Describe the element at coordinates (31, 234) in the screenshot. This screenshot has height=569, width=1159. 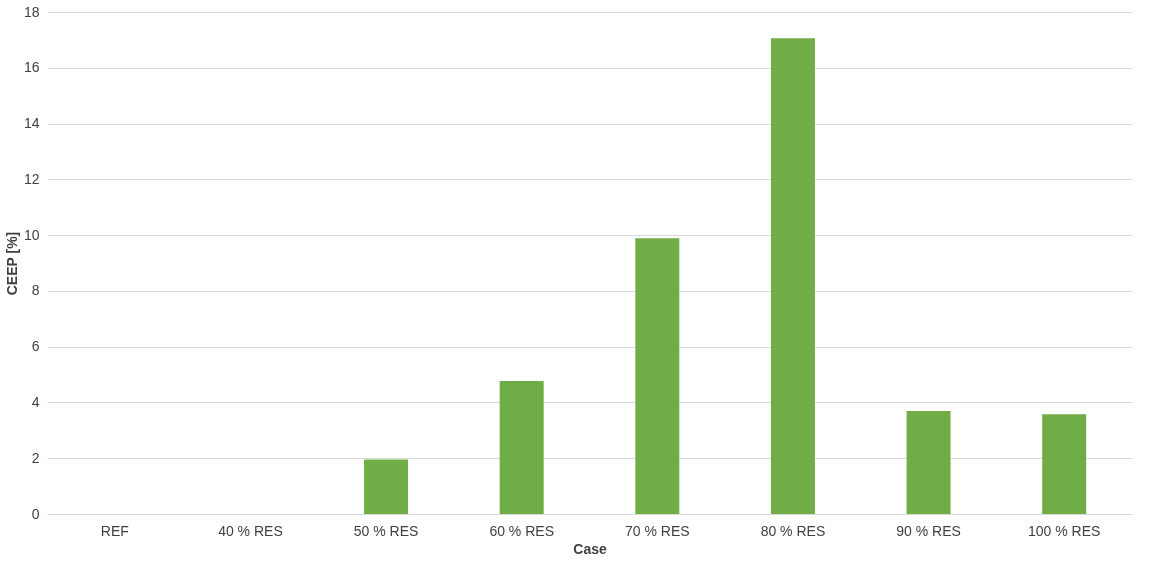
I see `y-tick-label: 10` at that location.